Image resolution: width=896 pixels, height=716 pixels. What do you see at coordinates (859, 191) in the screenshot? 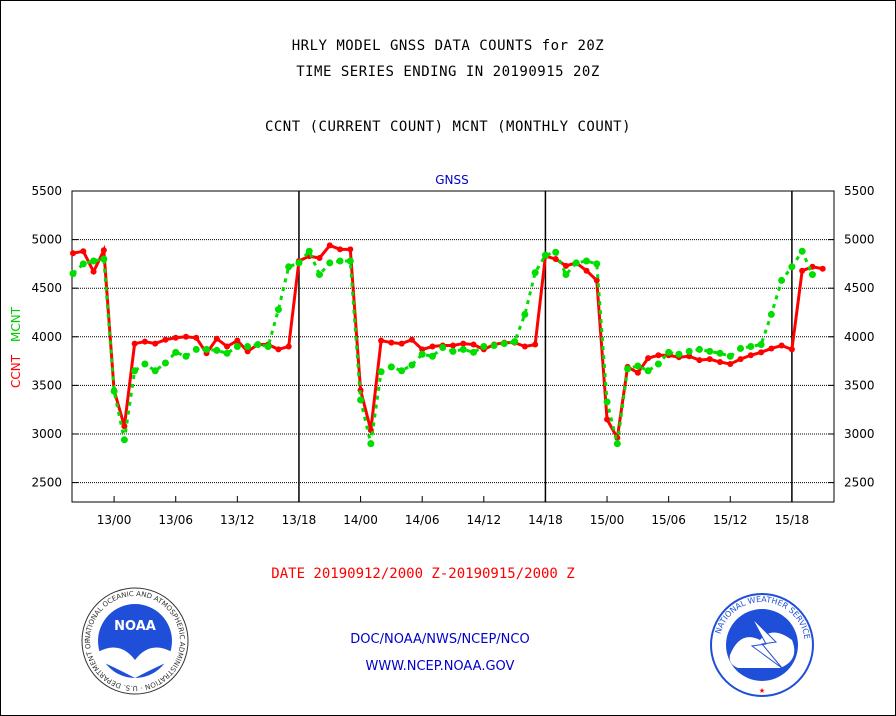
I see `y-tick-label-right: 5500` at bounding box center [859, 191].